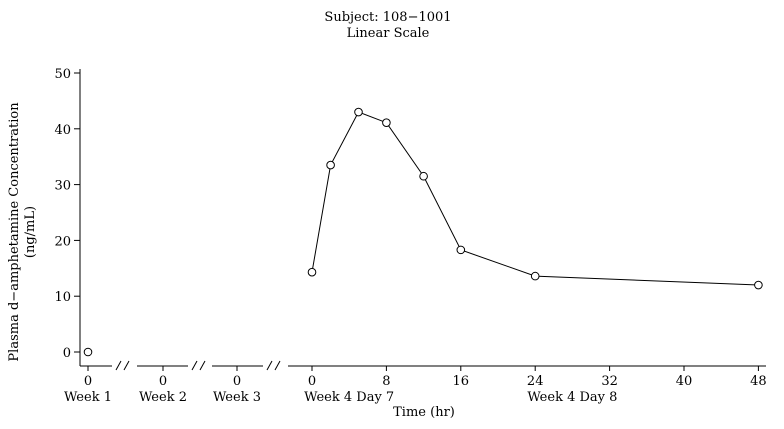  Describe the element at coordinates (88, 397) in the screenshot. I see `x-group-label: Week 1` at that location.